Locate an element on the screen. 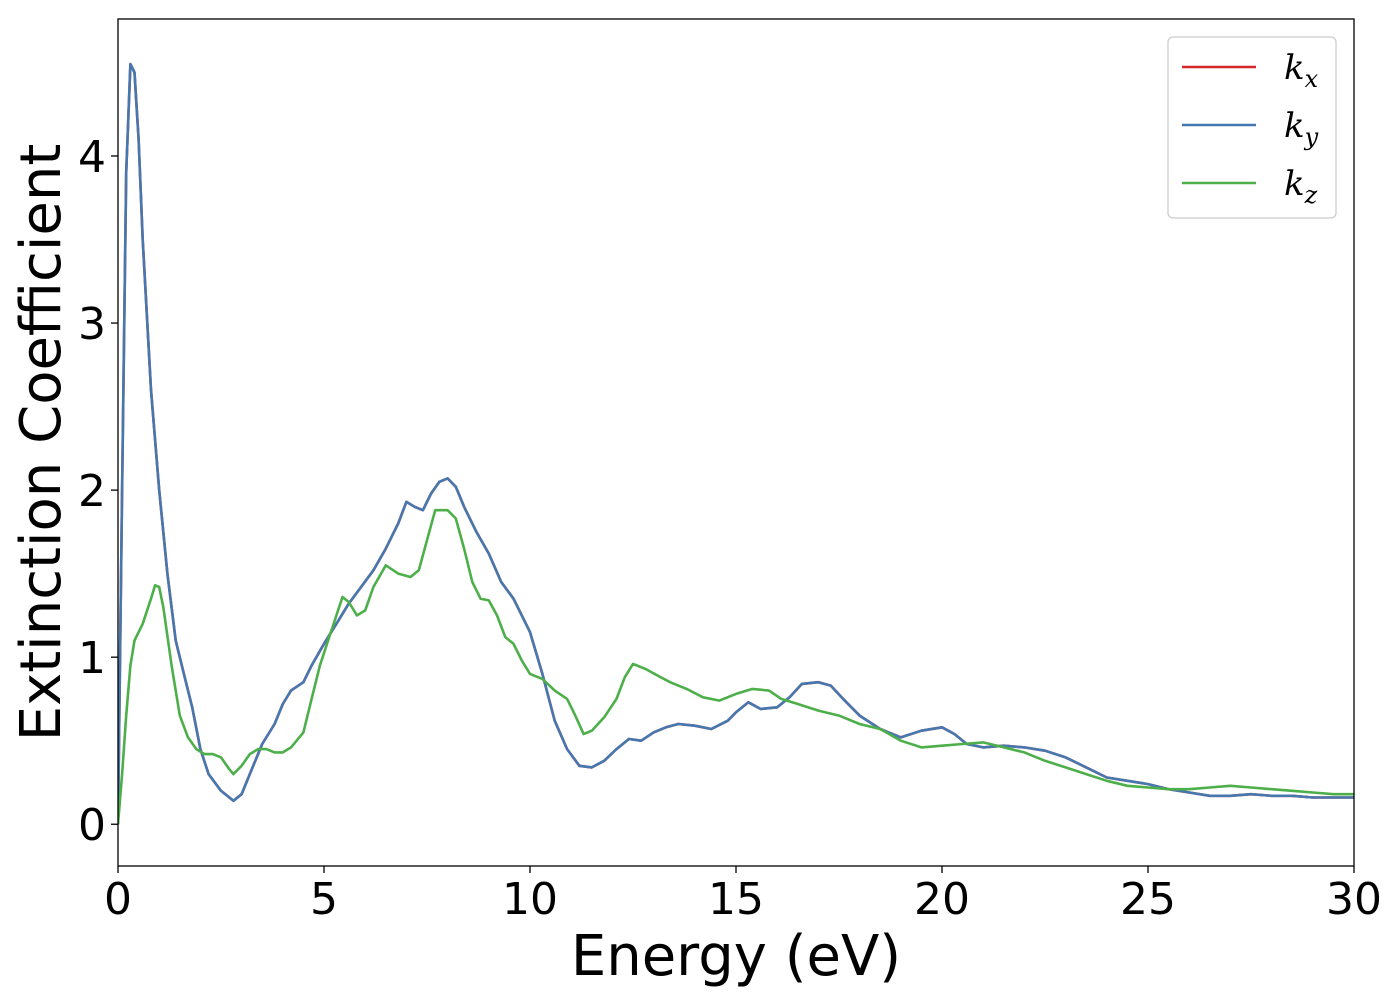 The height and width of the screenshot is (1000, 1400). y-tick-label: 0 is located at coordinates (92, 825).